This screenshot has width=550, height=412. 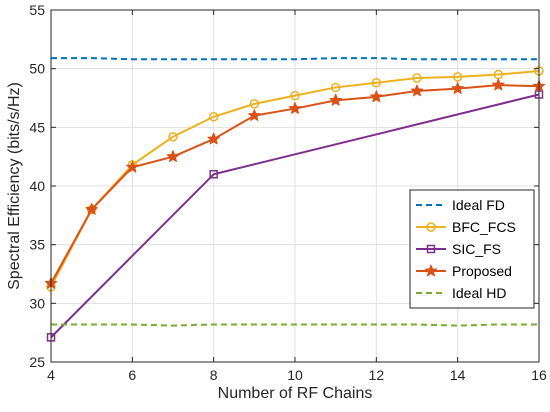 I want to click on y-tick-label: 55, so click(x=37, y=10).